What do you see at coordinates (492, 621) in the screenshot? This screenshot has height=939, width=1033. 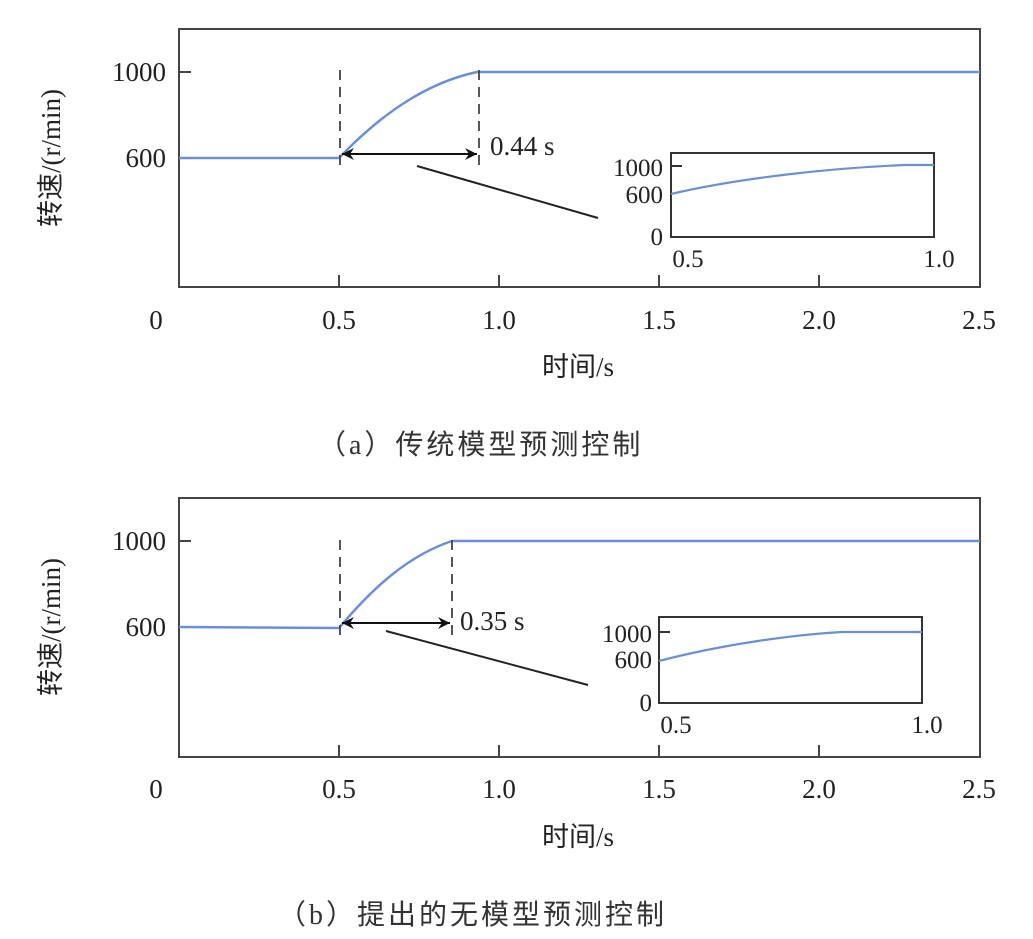 I see `duration-label-b: 0.35 s` at bounding box center [492, 621].